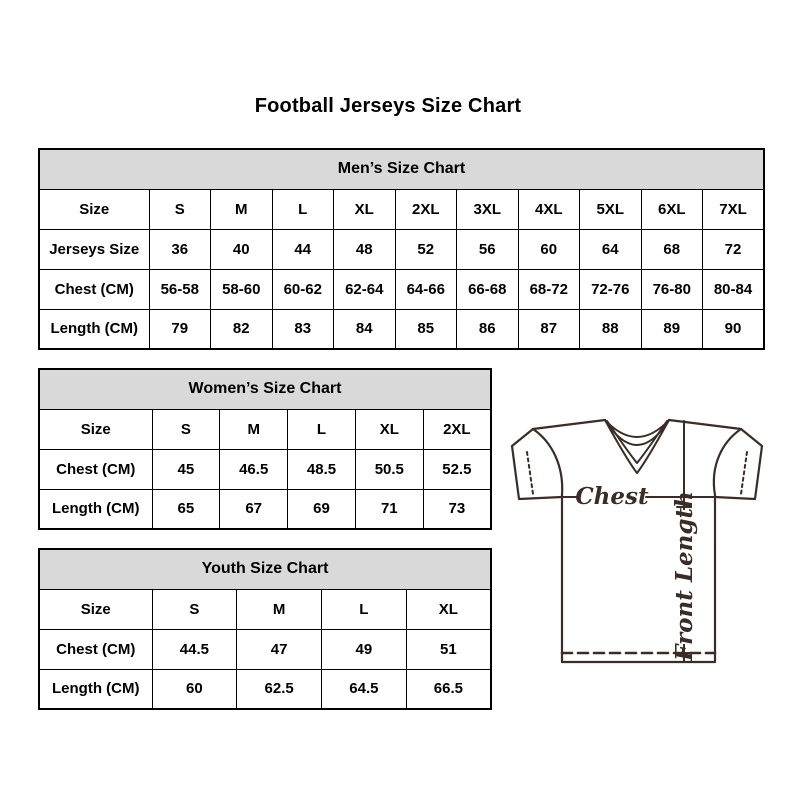 The image size is (800, 800). Describe the element at coordinates (302, 249) in the screenshot. I see `value-cell: 44` at that location.